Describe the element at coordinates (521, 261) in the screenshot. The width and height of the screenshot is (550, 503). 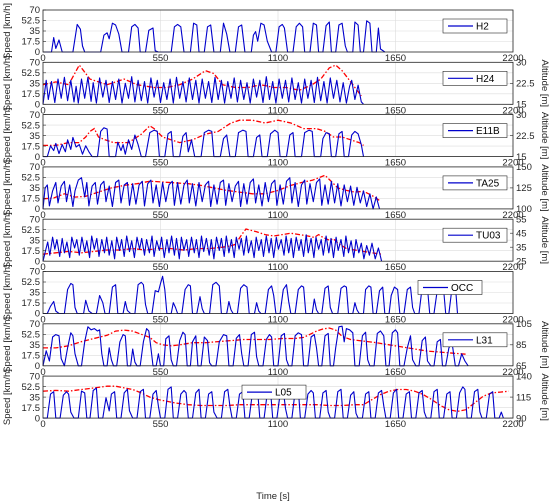
I see `alt-tick-label: 25` at that location.